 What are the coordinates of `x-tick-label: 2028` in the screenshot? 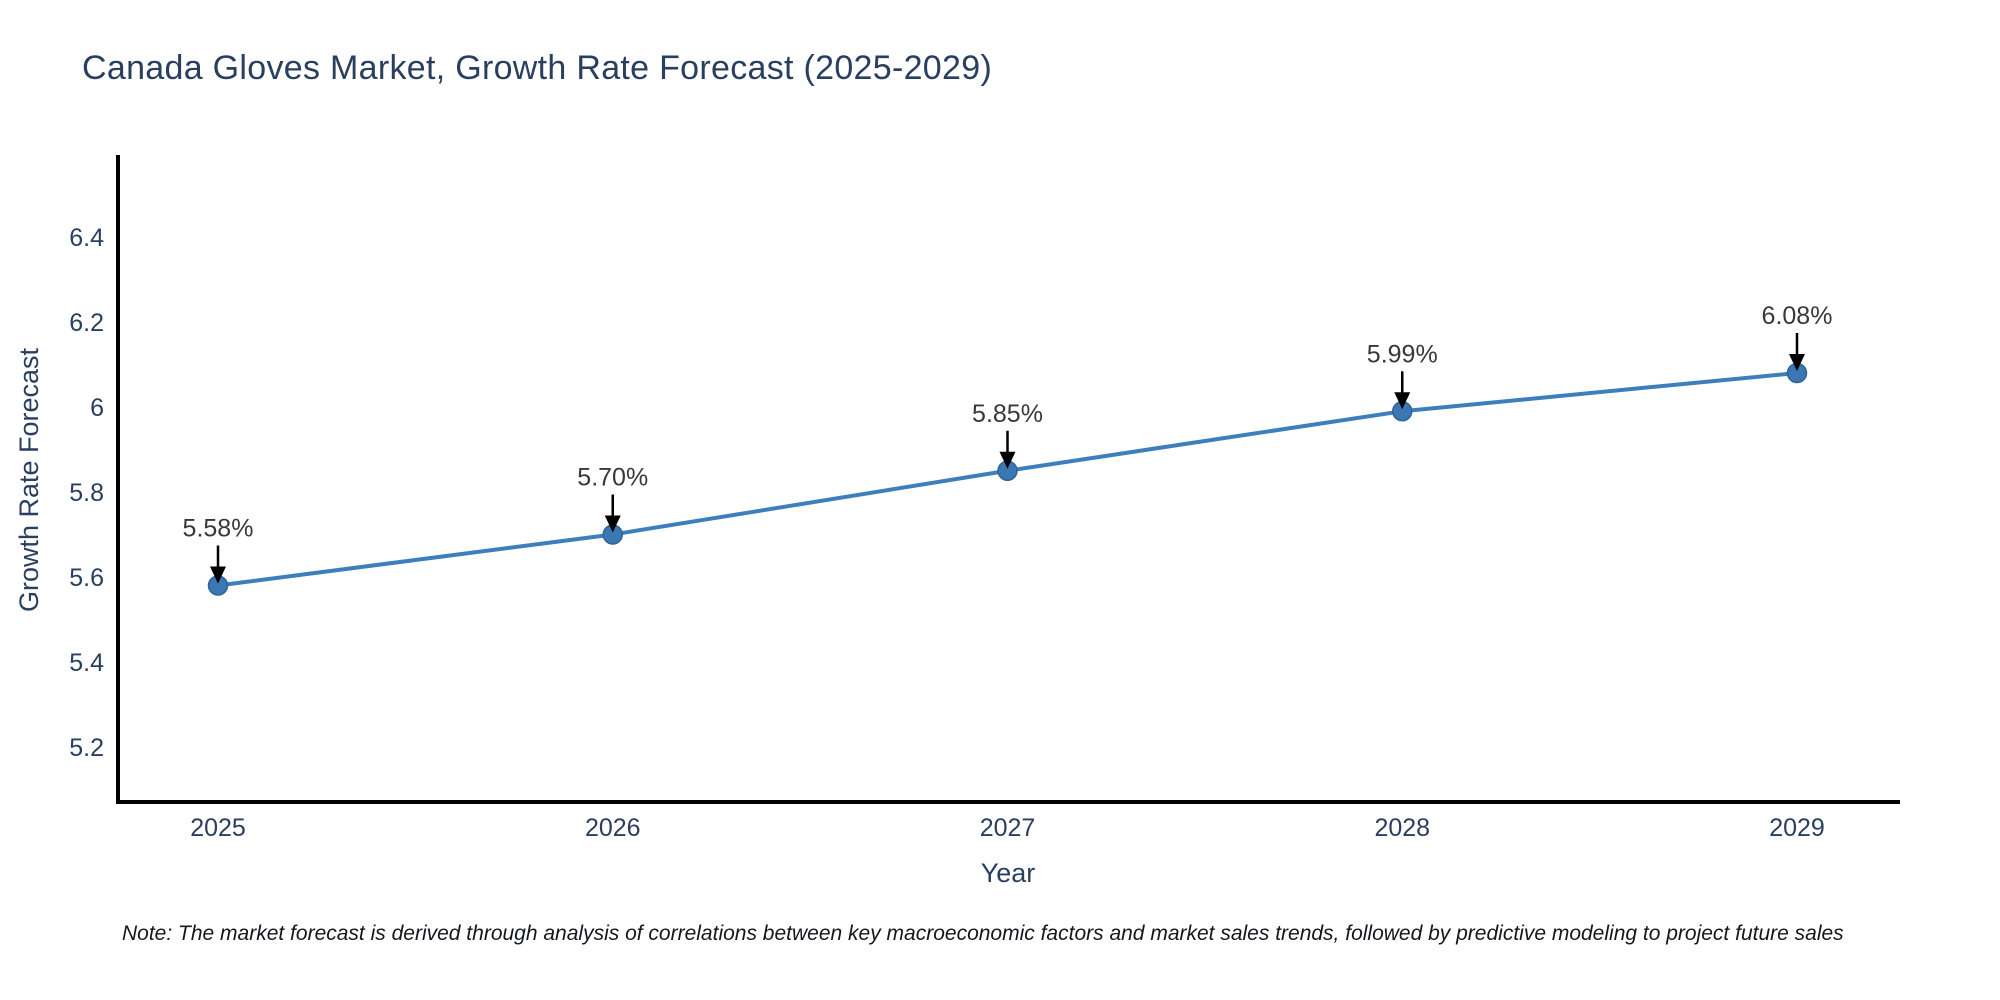 It's located at (1402, 828).